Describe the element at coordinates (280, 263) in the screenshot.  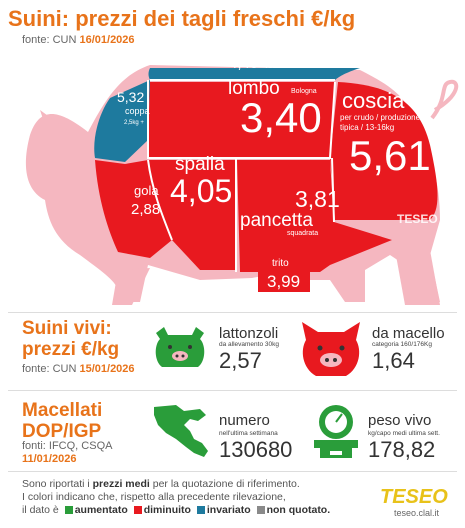
I see `cut-label-trito: trito` at that location.